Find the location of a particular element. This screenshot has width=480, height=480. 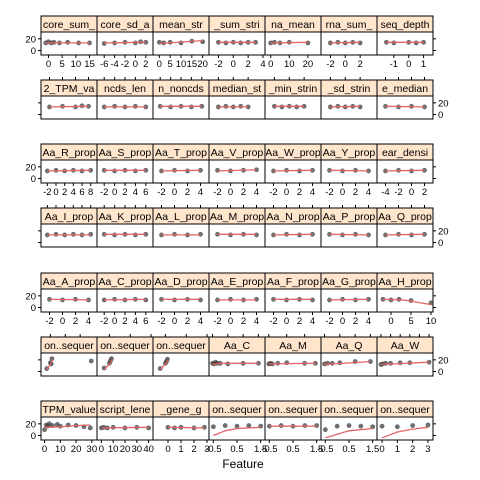

panel: Aa_C is located at coordinates (237, 355).